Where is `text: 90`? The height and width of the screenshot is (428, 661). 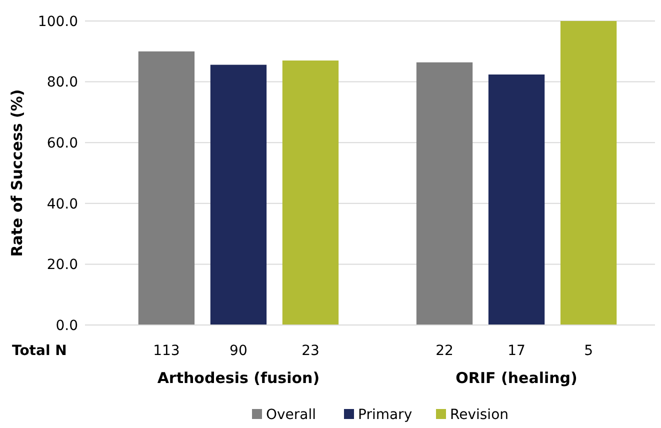 text: 90 is located at coordinates (239, 351).